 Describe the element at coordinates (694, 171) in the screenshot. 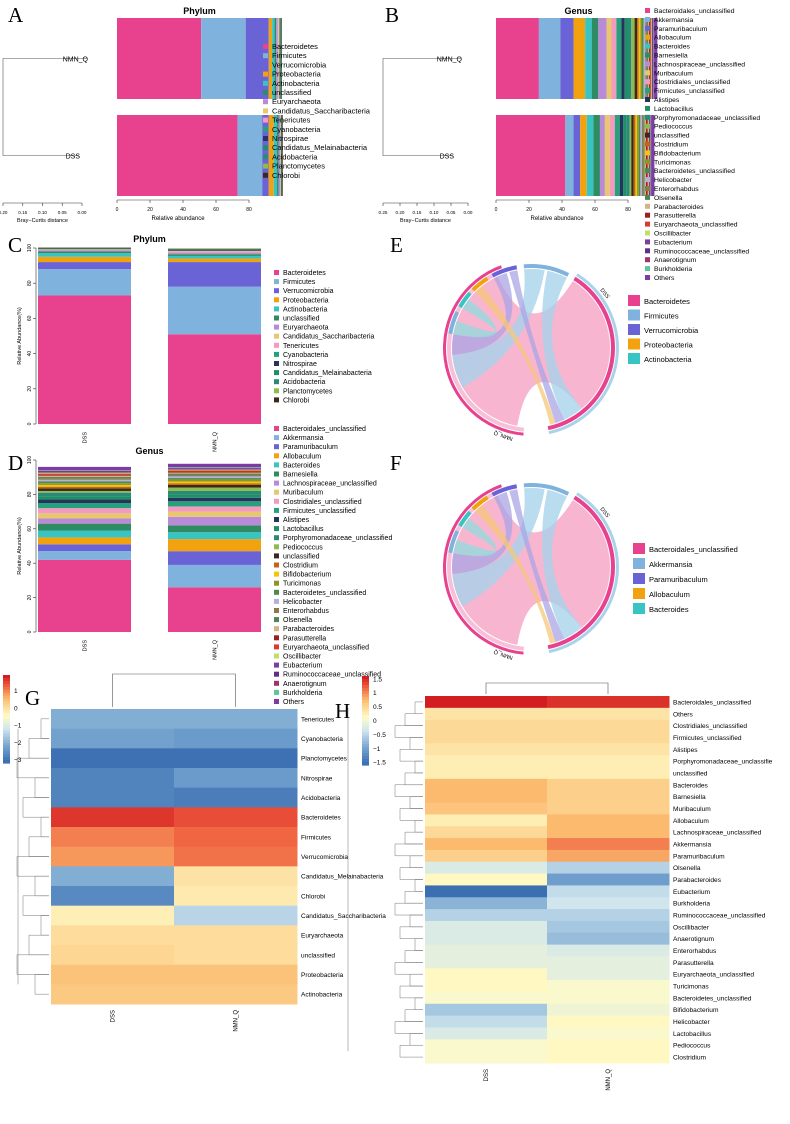

I see `legend-label: Bacteroidetes_unclassified` at that location.